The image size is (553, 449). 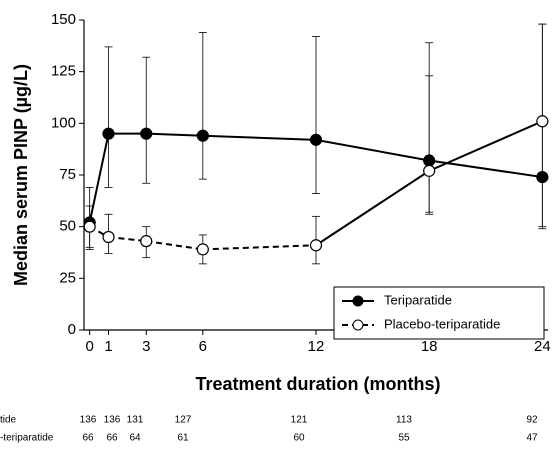 What do you see at coordinates (21, 175) in the screenshot?
I see `y-axis-label: Median serum PINP (µg/L)` at bounding box center [21, 175].